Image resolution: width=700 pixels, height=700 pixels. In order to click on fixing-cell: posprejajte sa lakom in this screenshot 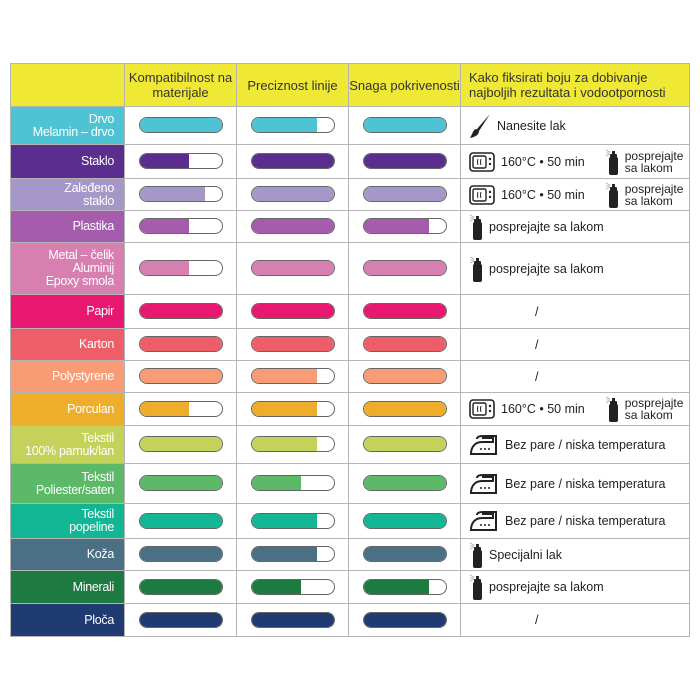, I will do `click(575, 587)`.